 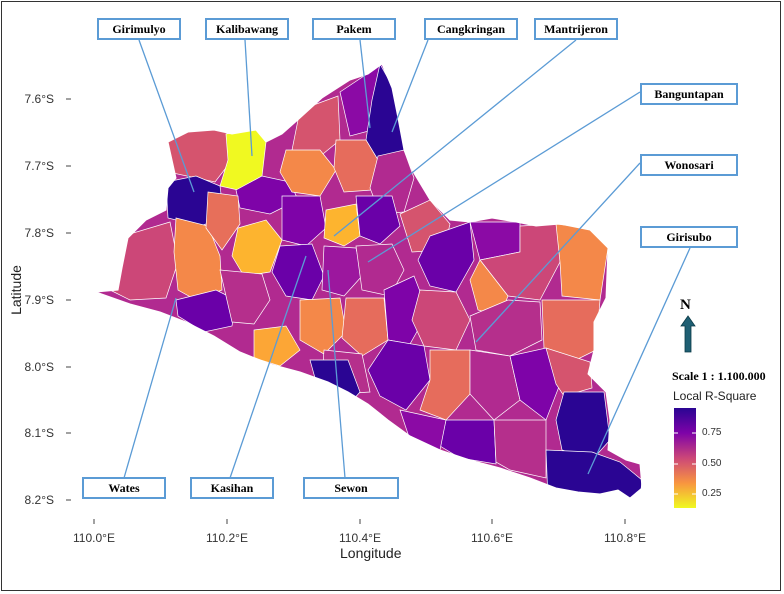 I want to click on x-tick-label: 110.2°E, so click(x=227, y=538).